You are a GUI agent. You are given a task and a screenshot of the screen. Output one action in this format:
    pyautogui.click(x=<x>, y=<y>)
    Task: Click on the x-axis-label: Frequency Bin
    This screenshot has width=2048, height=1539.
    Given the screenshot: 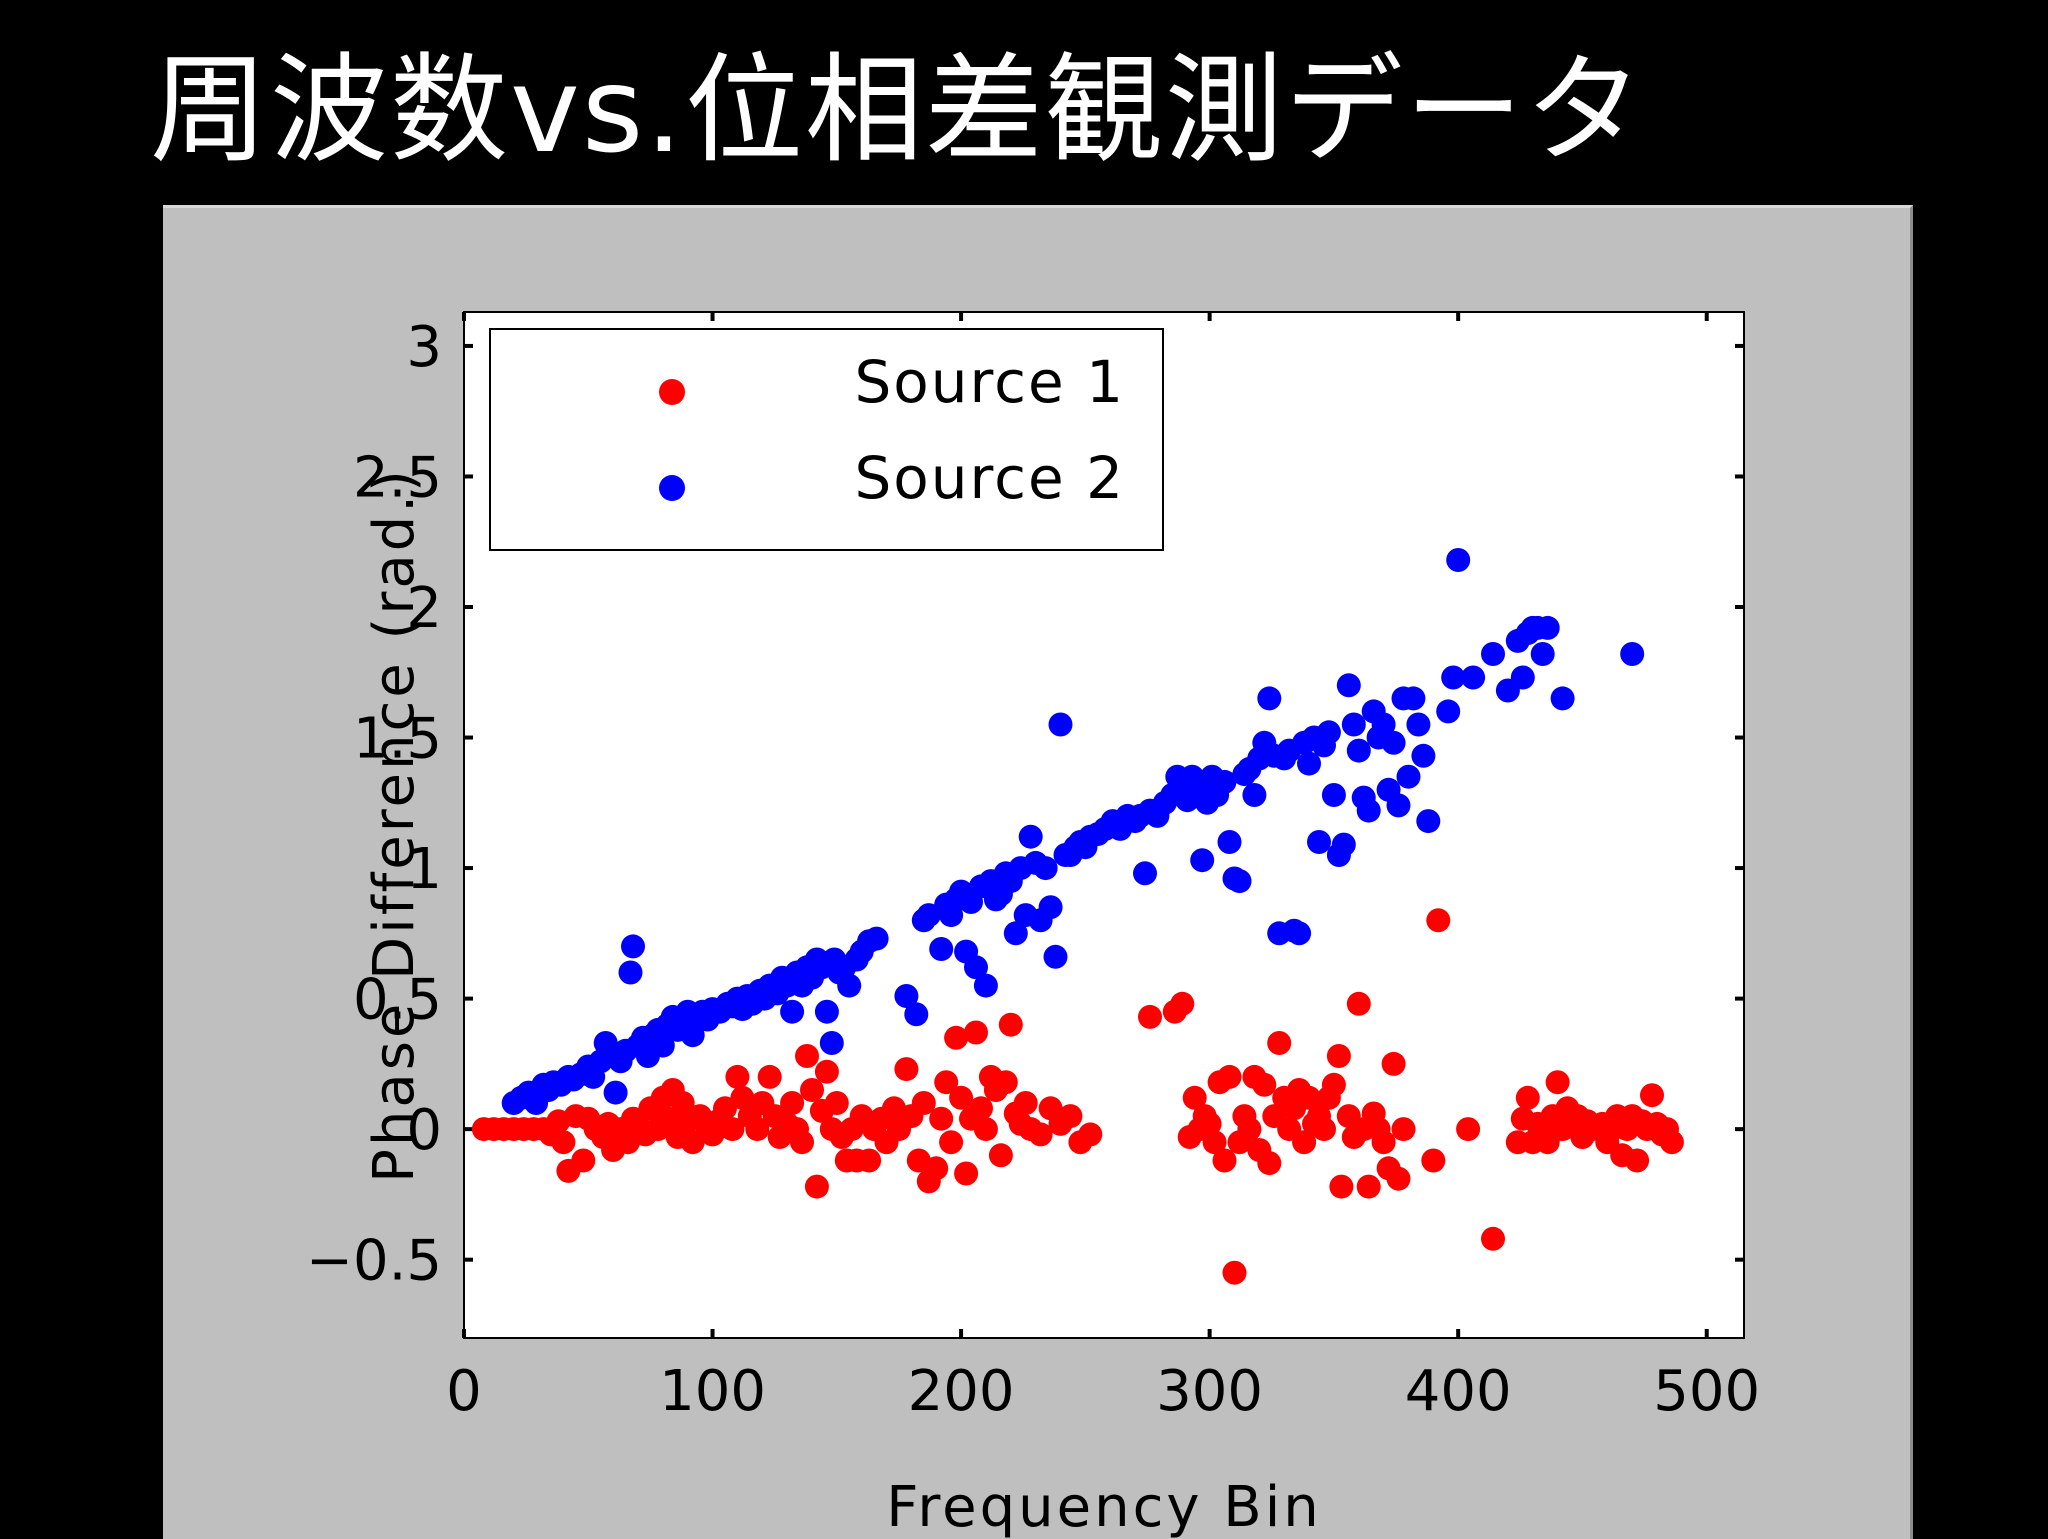 What is the action you would take?
    pyautogui.click(x=1104, y=1507)
    